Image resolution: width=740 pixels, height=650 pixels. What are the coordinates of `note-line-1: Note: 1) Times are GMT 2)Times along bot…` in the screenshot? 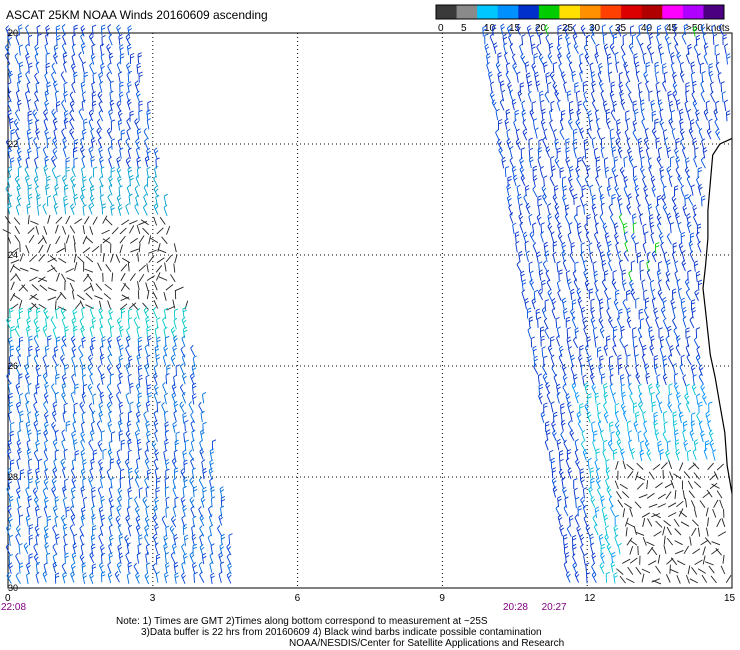 It's located at (302, 621).